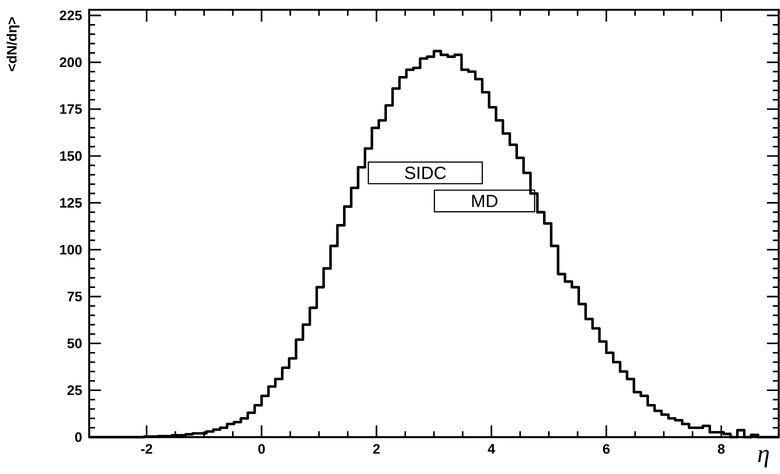 This screenshot has width=780, height=474. I want to click on x-tick-label: 8, so click(721, 449).